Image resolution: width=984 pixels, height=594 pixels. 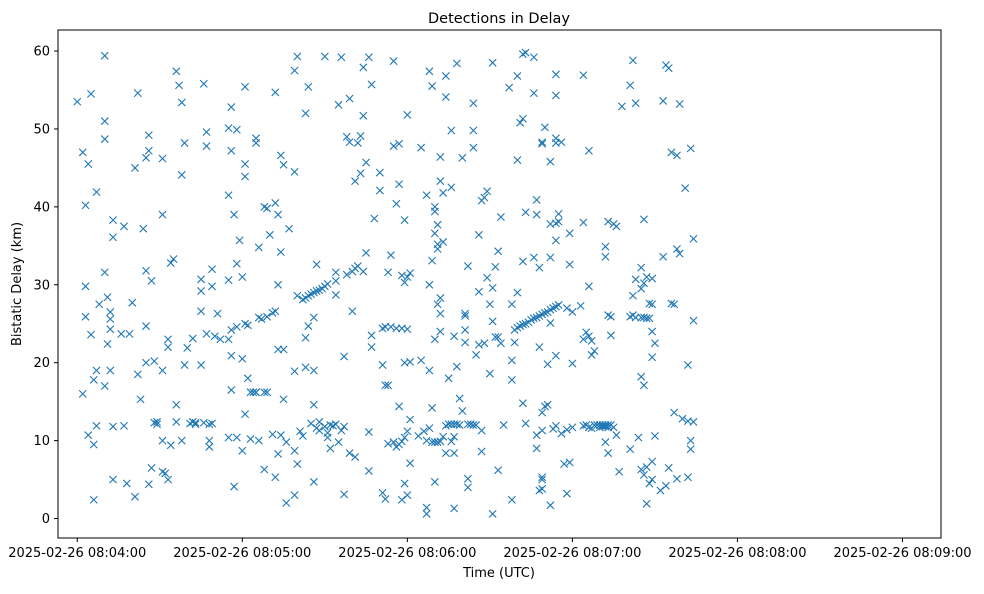 What do you see at coordinates (41, 52) in the screenshot?
I see `y-tick-label: 60` at bounding box center [41, 52].